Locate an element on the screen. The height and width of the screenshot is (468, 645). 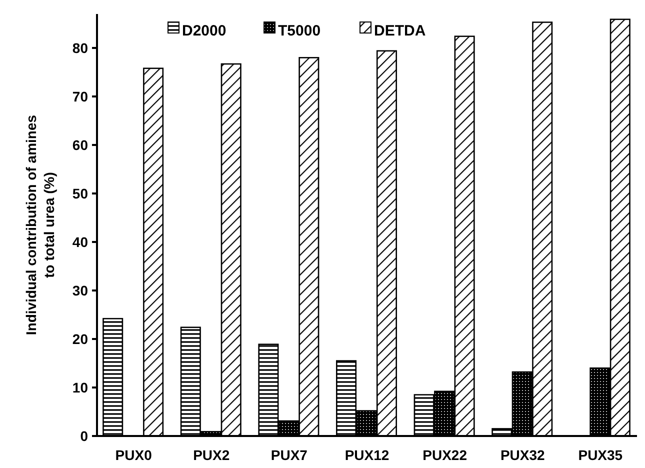
x-tick-label: PUX7 is located at coordinates (289, 455).